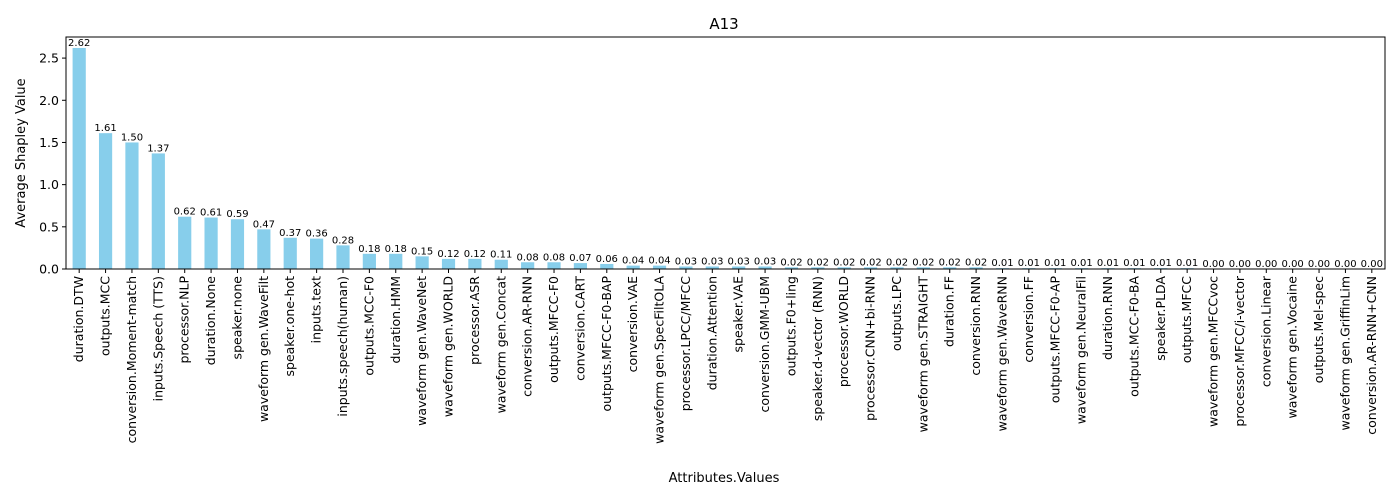 The image size is (1400, 500). Describe the element at coordinates (52, 164) in the screenshot. I see `y-axis: 0.0 0.5 1.0 1.5 2.0 2.5` at that location.